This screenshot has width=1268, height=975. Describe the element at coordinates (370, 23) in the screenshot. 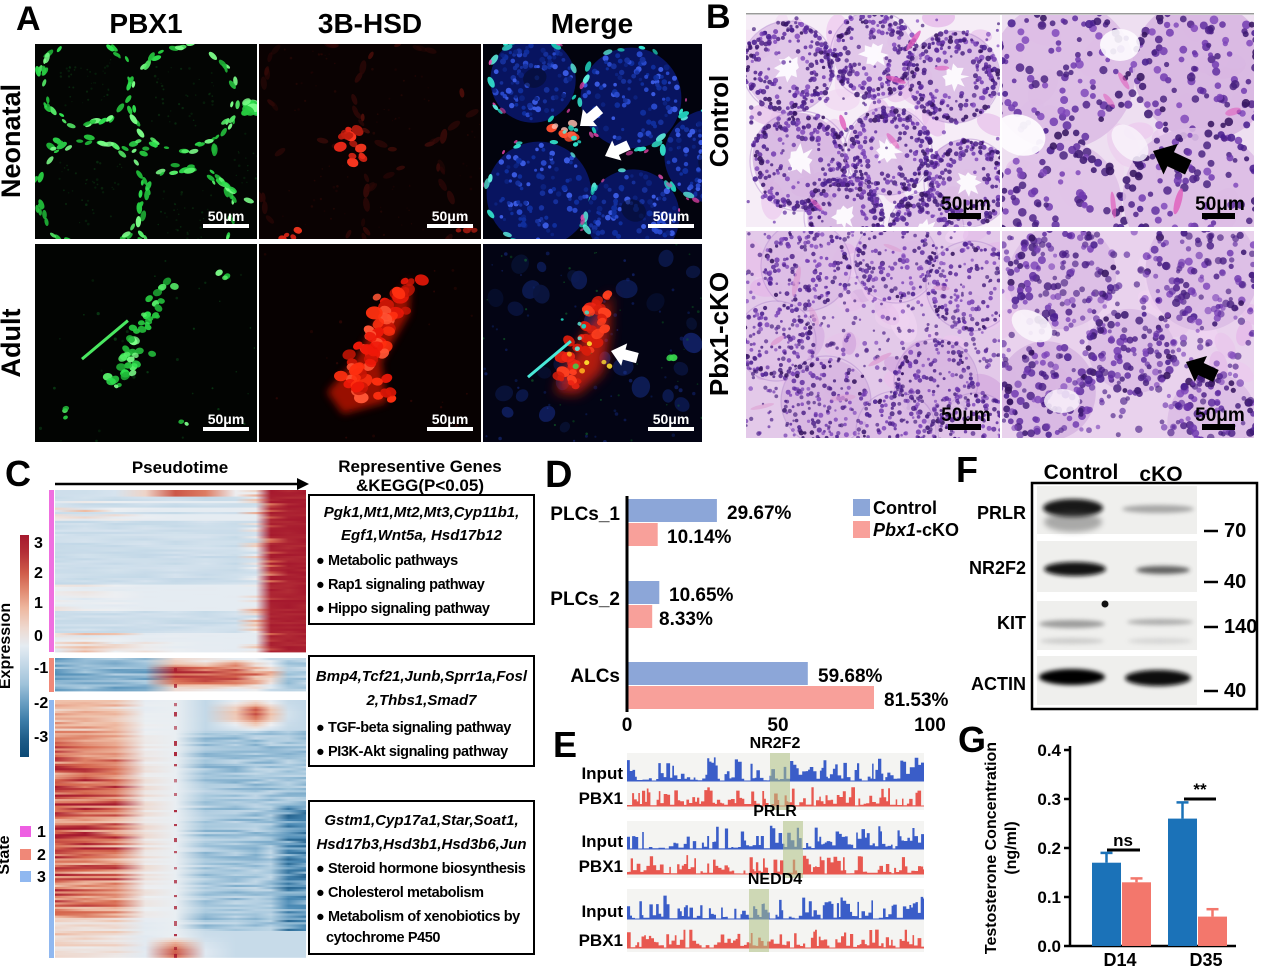

I see `svg-text: 3B-HSD` at that location.